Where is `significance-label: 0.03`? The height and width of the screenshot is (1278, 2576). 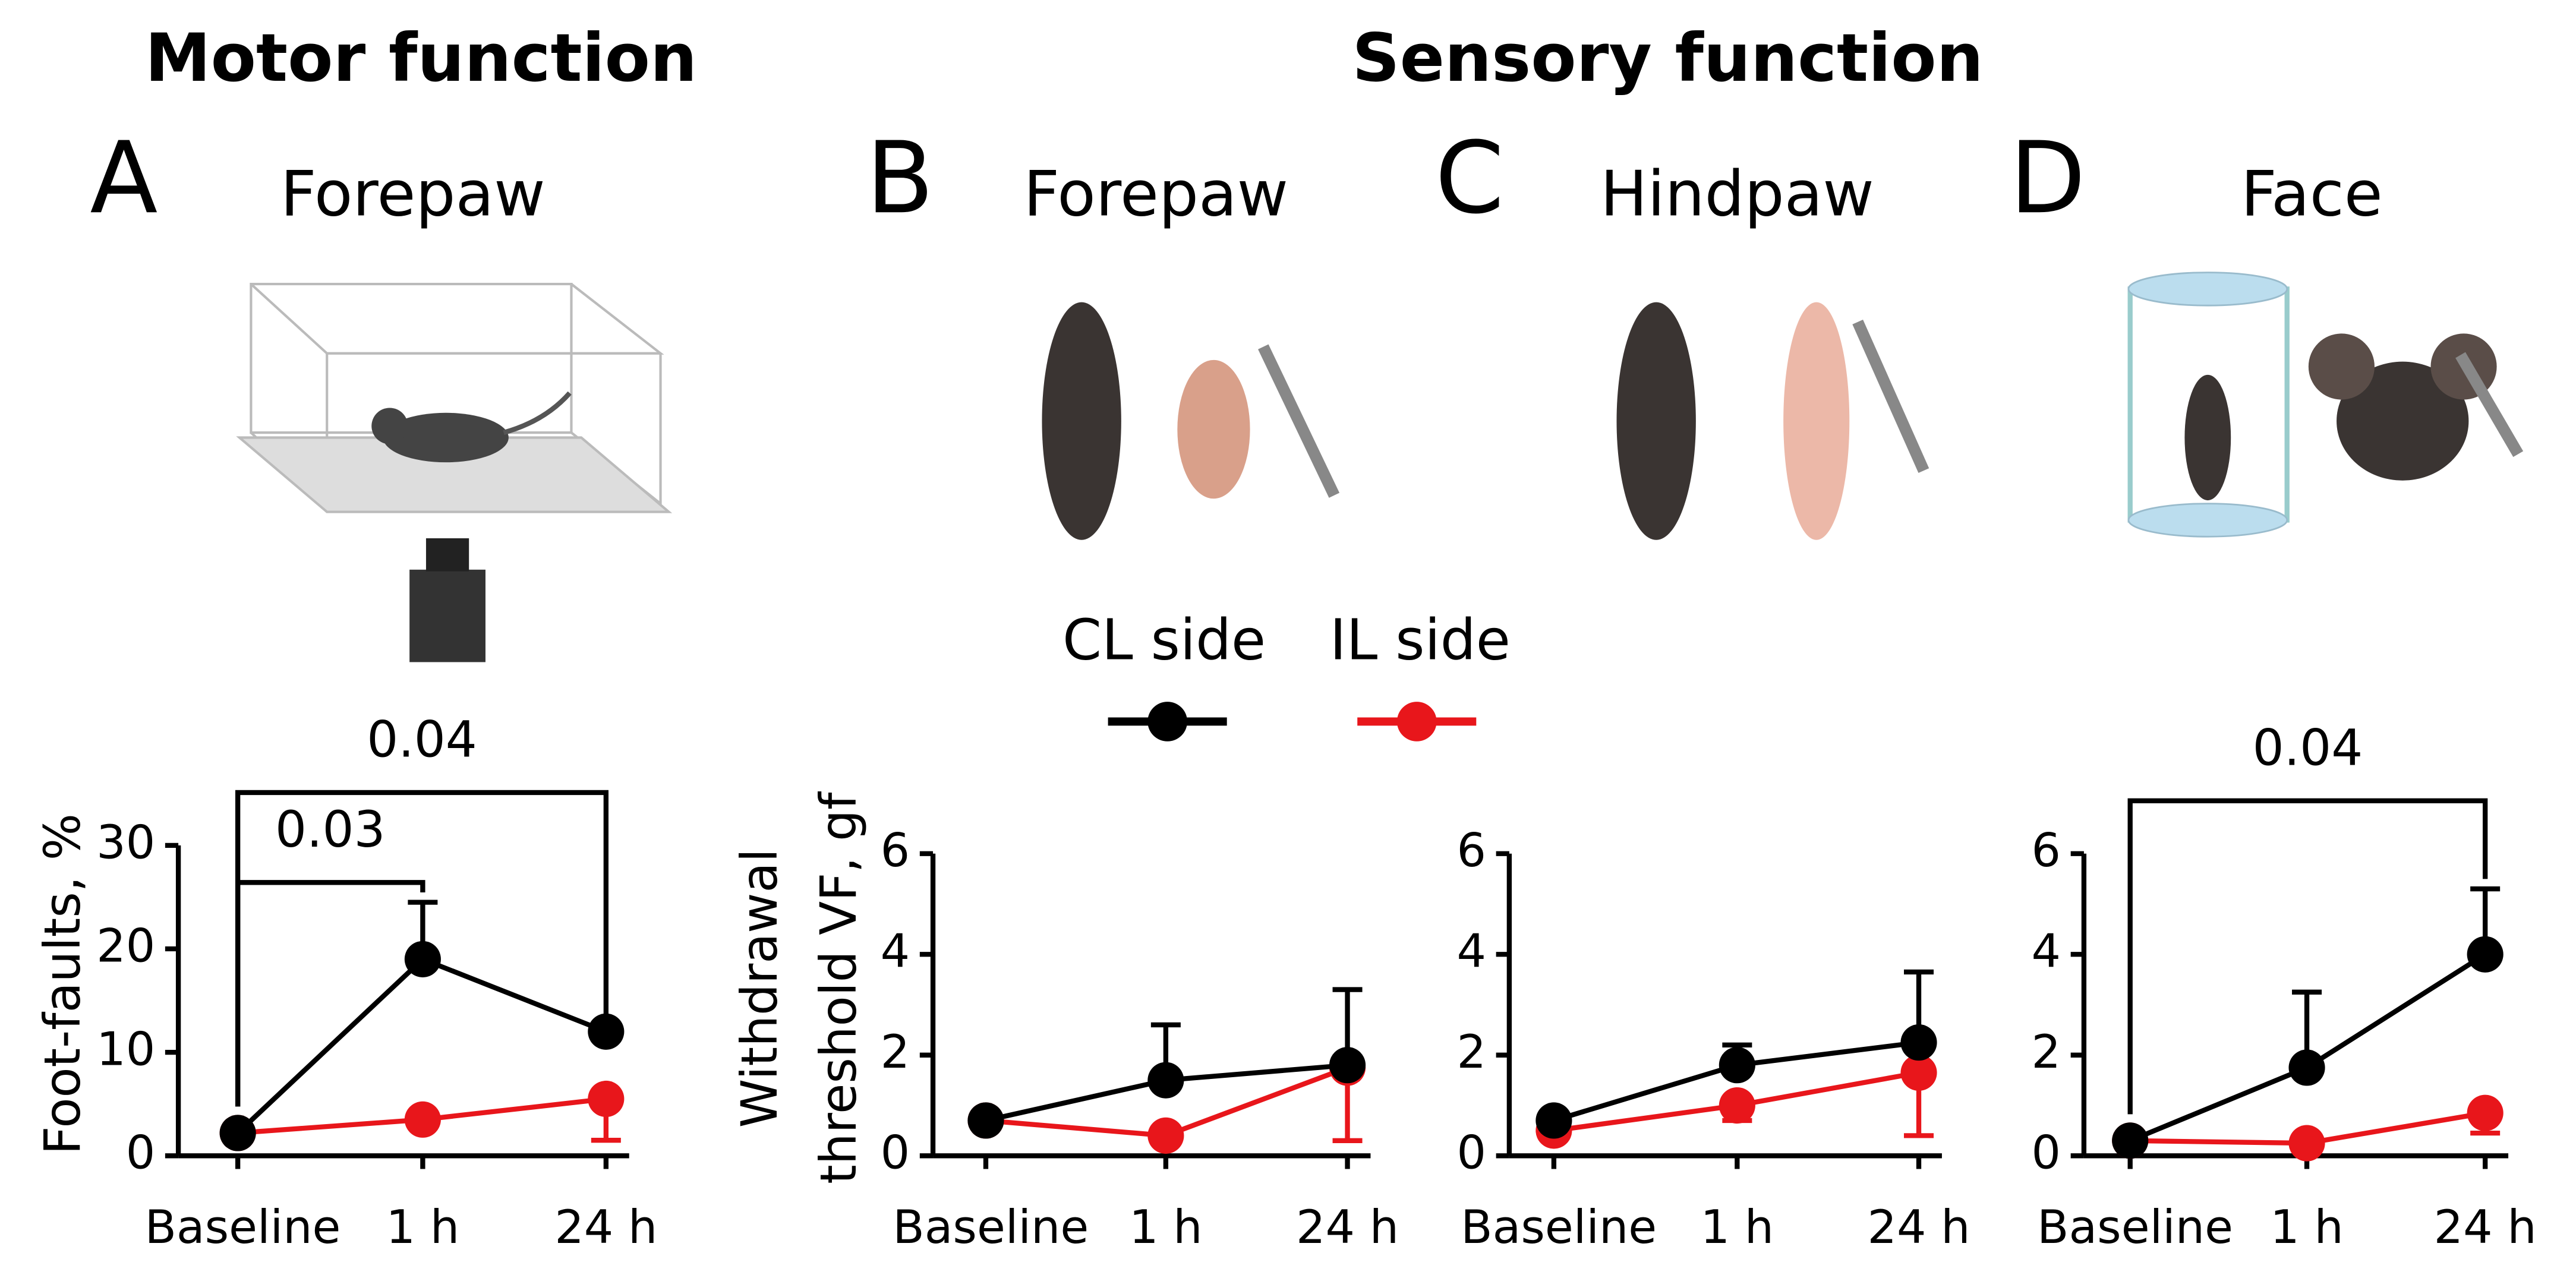 significance-label: 0.03 is located at coordinates (331, 830).